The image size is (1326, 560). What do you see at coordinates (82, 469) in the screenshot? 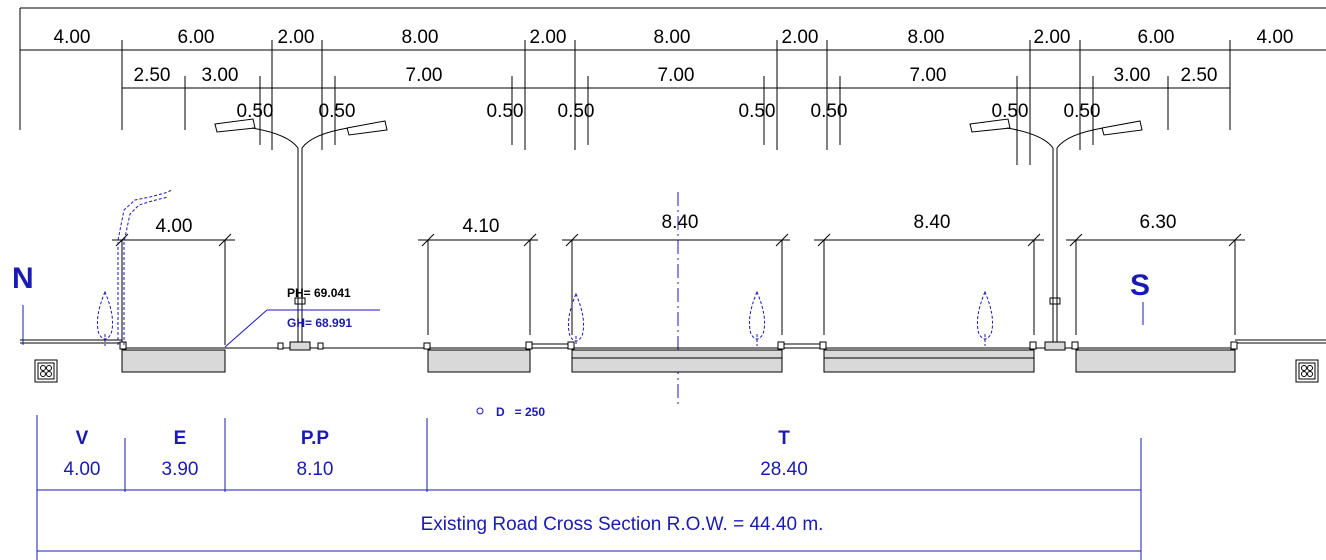
I see `table-value-cell: 4.00` at bounding box center [82, 469].